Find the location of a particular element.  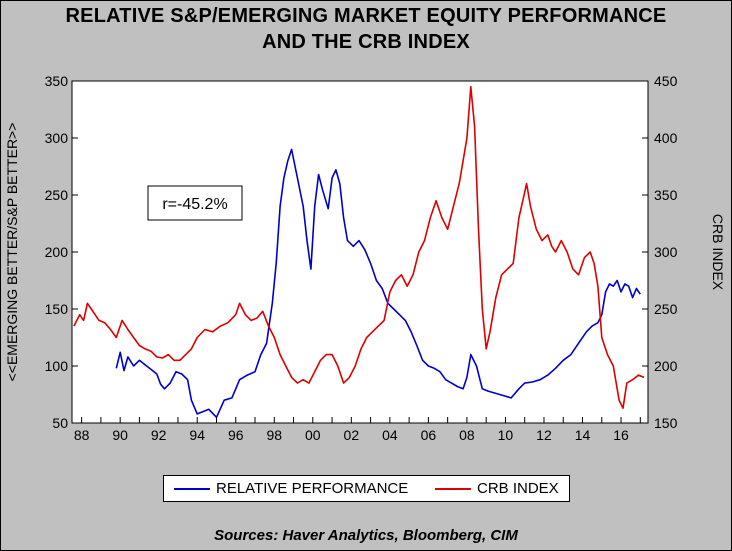

x-axis-tick-label: 08 is located at coordinates (467, 435).